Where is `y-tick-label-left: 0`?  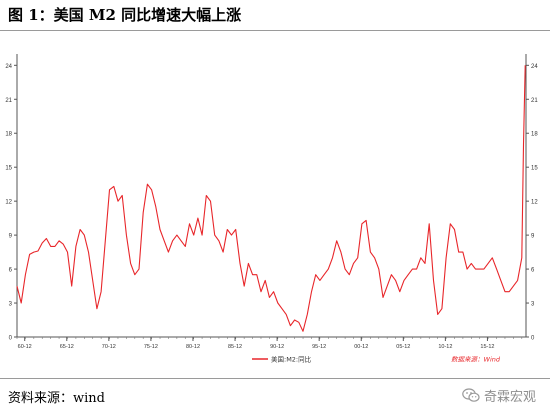 y-tick-label-left: 0 is located at coordinates (11, 339).